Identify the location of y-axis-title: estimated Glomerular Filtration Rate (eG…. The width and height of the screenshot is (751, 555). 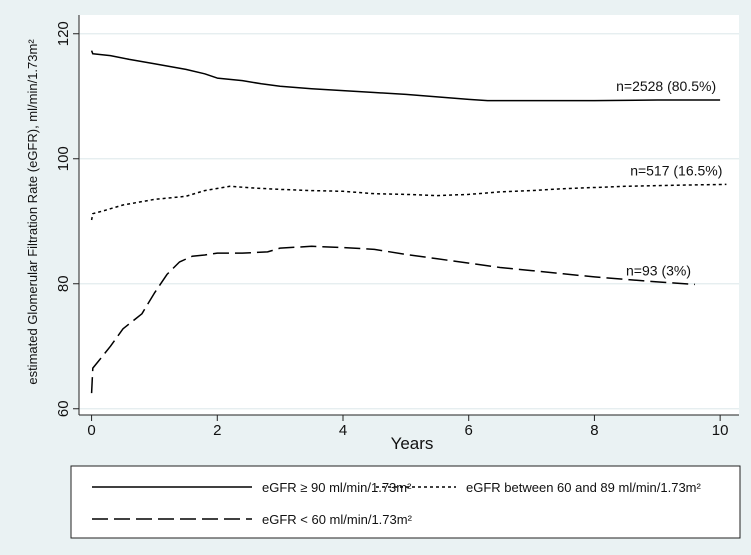
(32, 212).